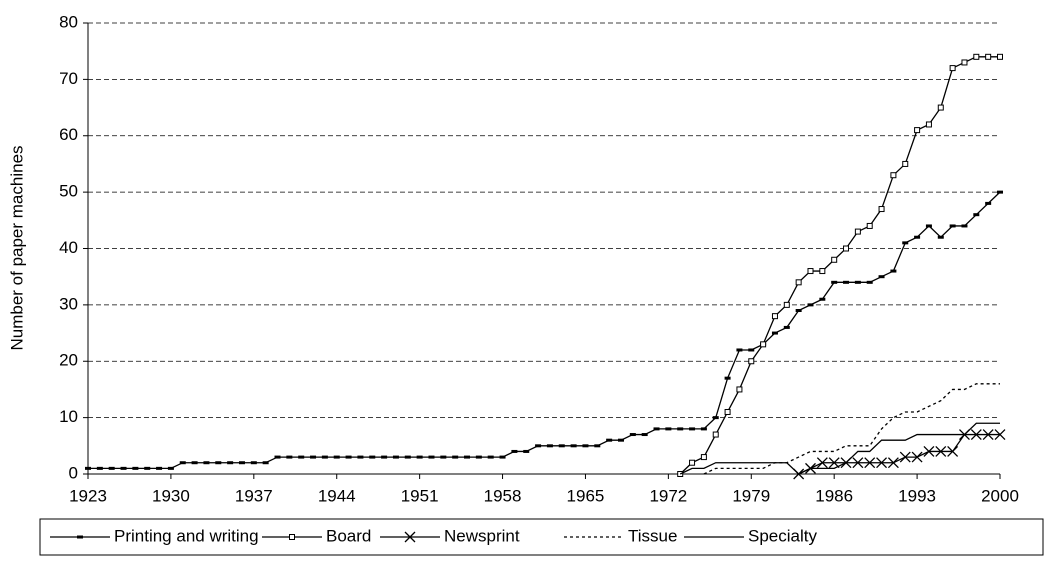 The height and width of the screenshot is (583, 1051). I want to click on x-tick-label: 1944, so click(337, 495).